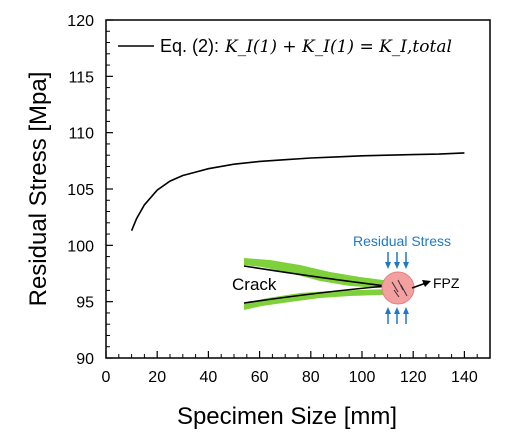 The height and width of the screenshot is (447, 514). I want to click on crack-face-lower, so click(315, 294).